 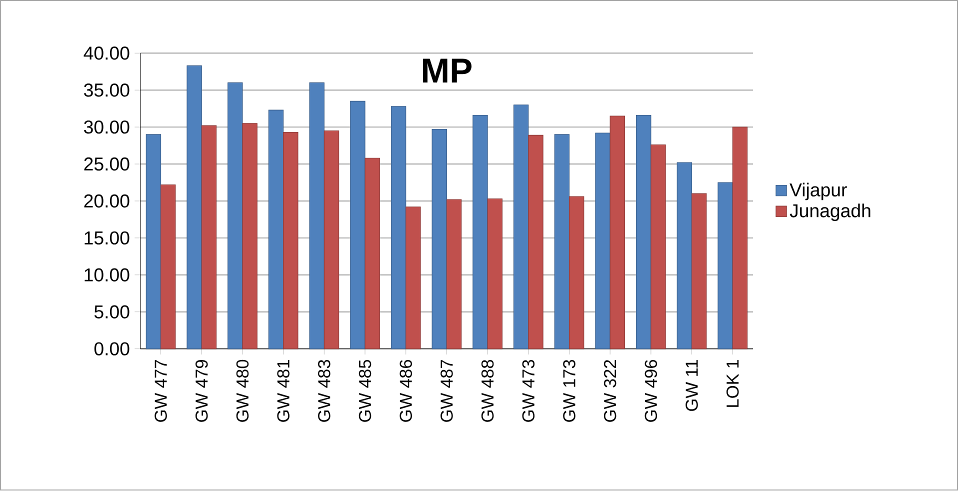 What do you see at coordinates (818, 191) in the screenshot?
I see `legend-label: Vijapur` at bounding box center [818, 191].